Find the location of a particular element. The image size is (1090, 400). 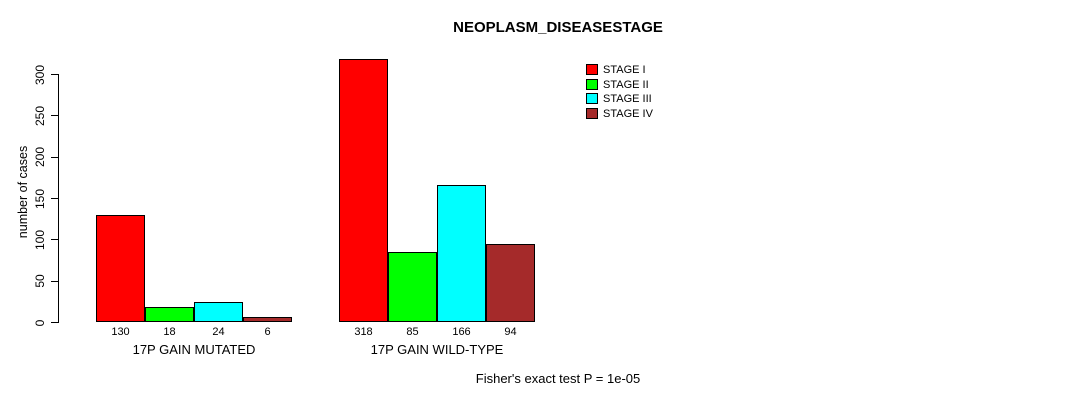

y-axis-tick-label: 150 is located at coordinates (40, 198).